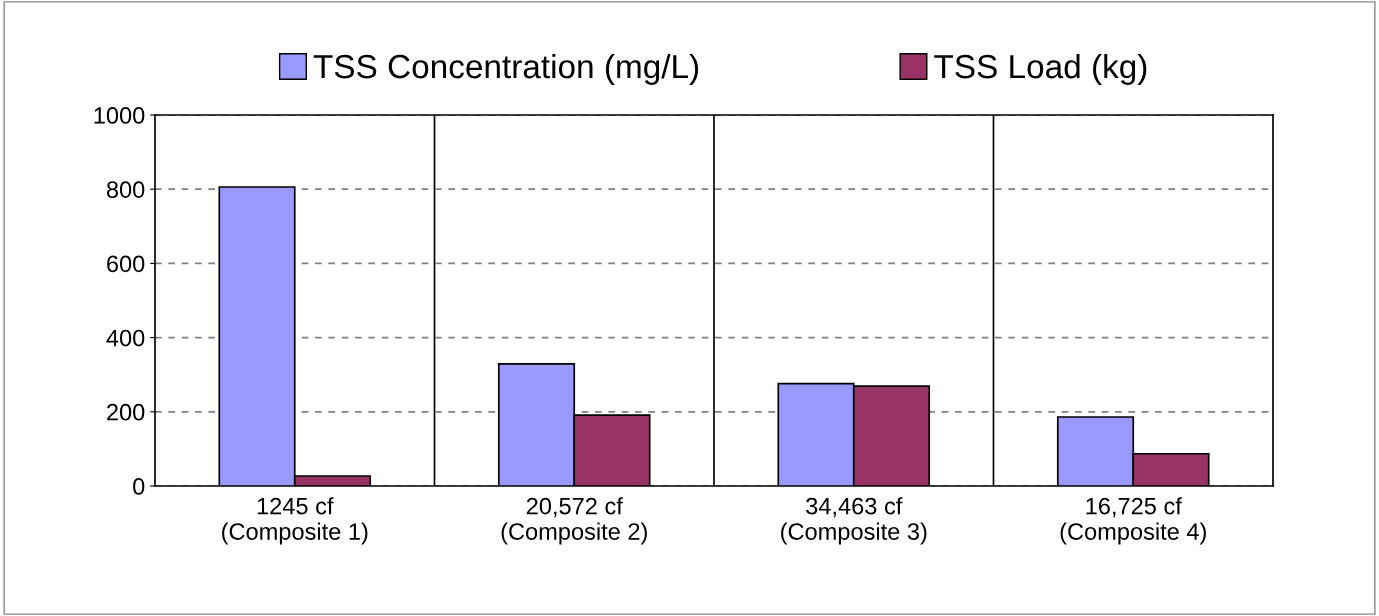 This screenshot has height=616, width=1379. What do you see at coordinates (126, 264) in the screenshot?
I see `y-tick-label: 600` at bounding box center [126, 264].